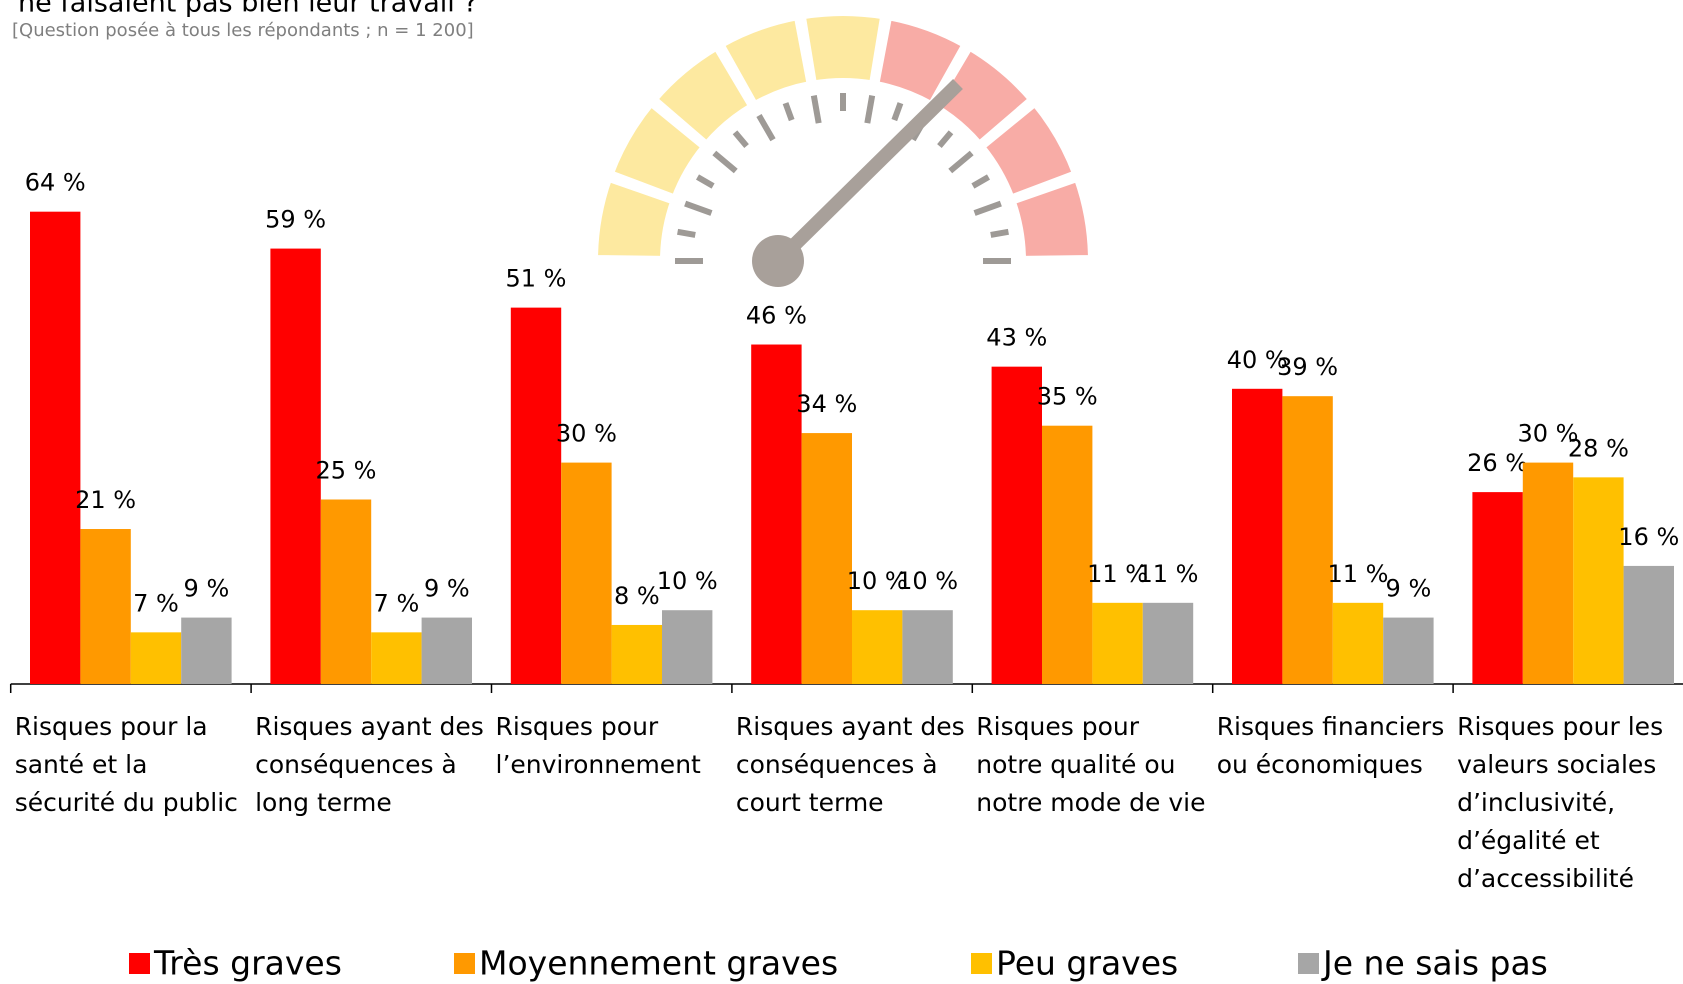 This screenshot has width=1683, height=984. Describe the element at coordinates (346, 471) in the screenshot. I see `value-label: 25 %` at that location.